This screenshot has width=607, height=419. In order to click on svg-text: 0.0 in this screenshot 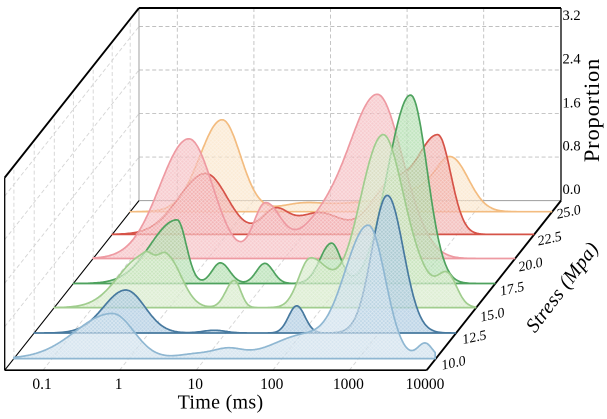, I will do `click(572, 190)`.